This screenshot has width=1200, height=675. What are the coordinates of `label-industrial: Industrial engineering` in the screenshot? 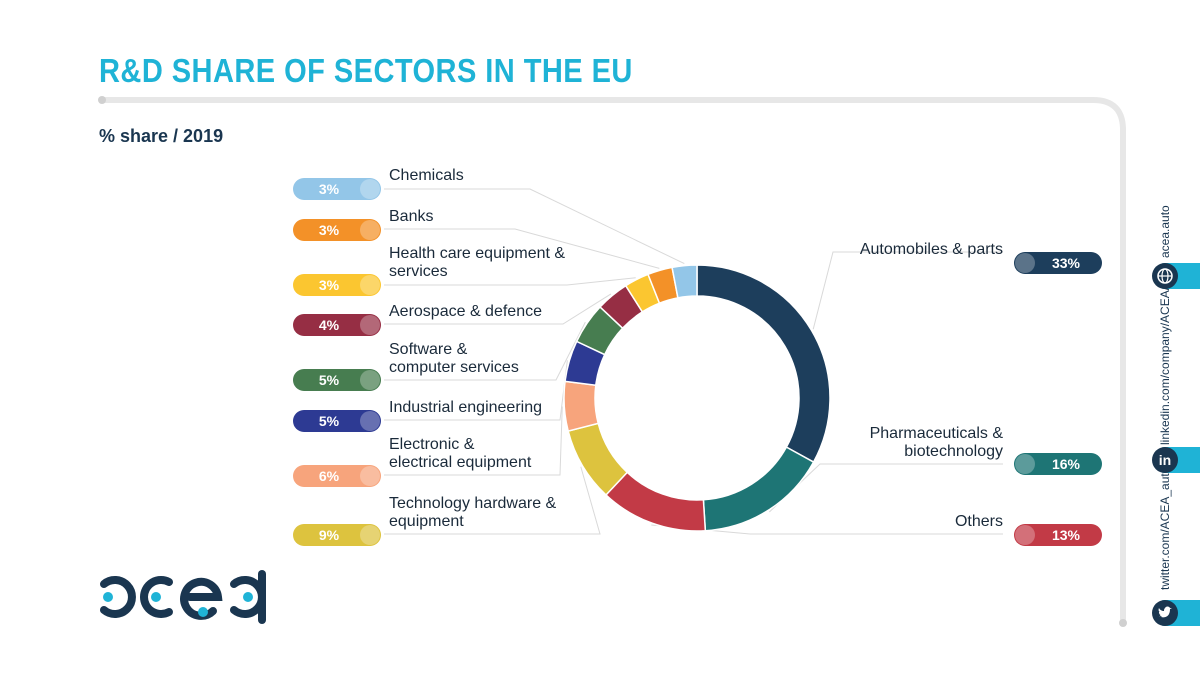 It's located at (465, 407).